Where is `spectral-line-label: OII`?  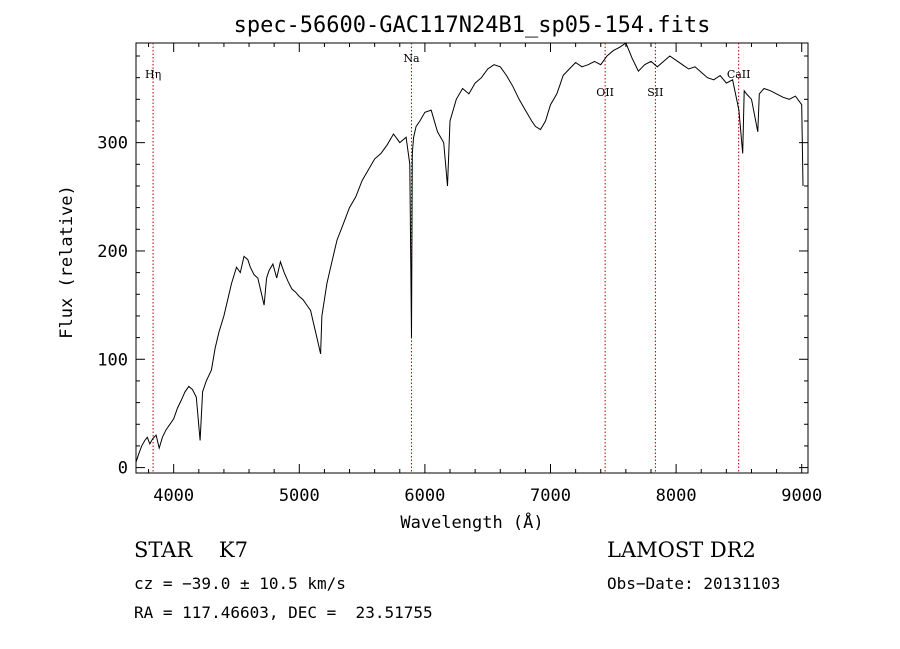
spectral-line-label: OII is located at coordinates (605, 92).